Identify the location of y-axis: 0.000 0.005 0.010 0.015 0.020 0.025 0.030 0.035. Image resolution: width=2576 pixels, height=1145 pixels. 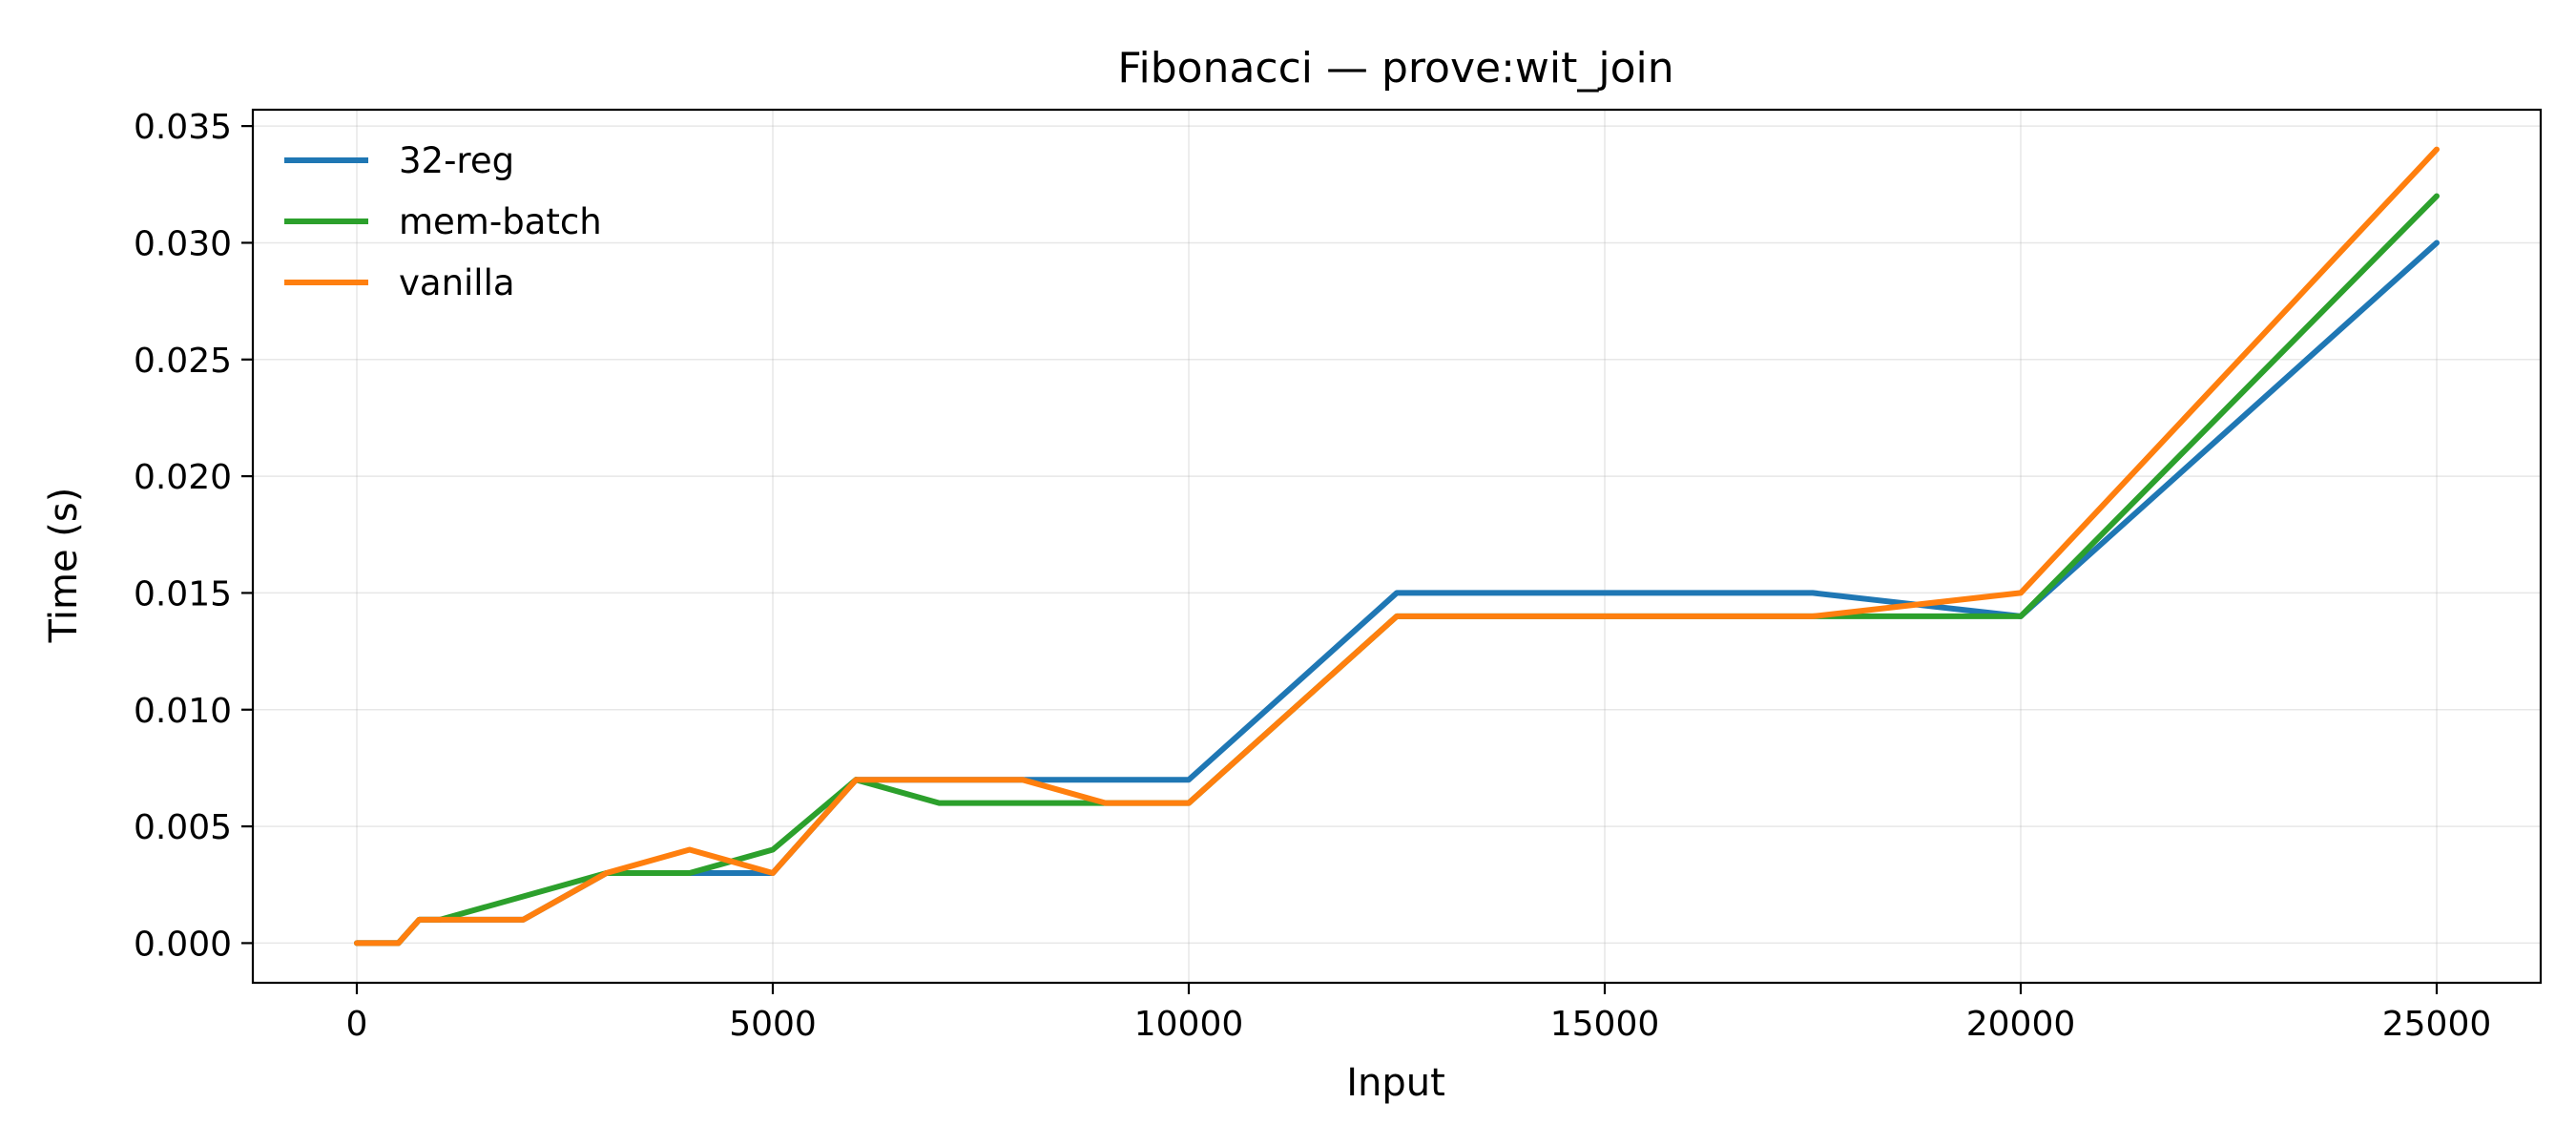
(193, 536).